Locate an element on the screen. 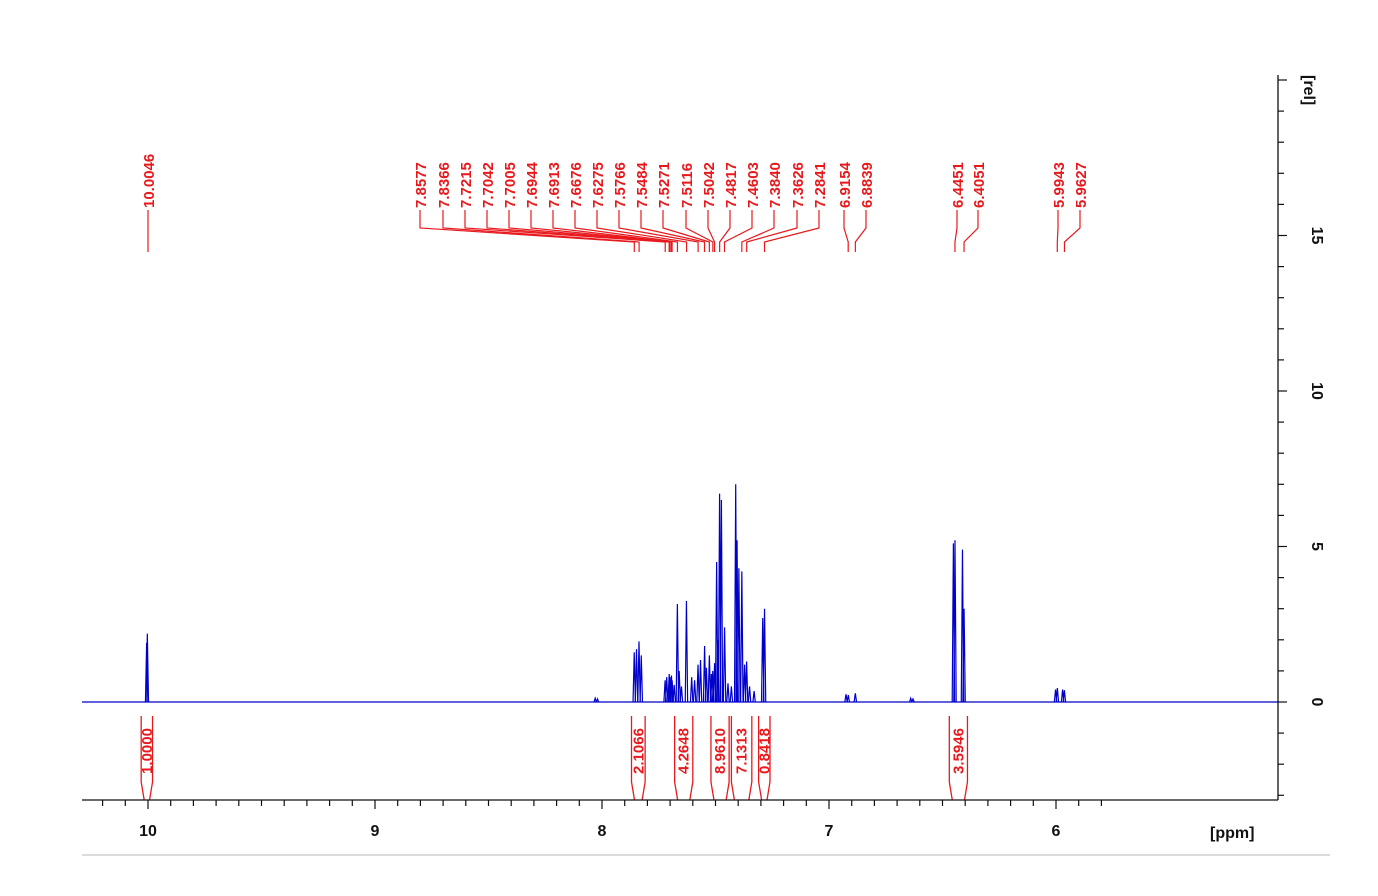 The image size is (1378, 896). peak-label: 7.7215 is located at coordinates (466, 185).